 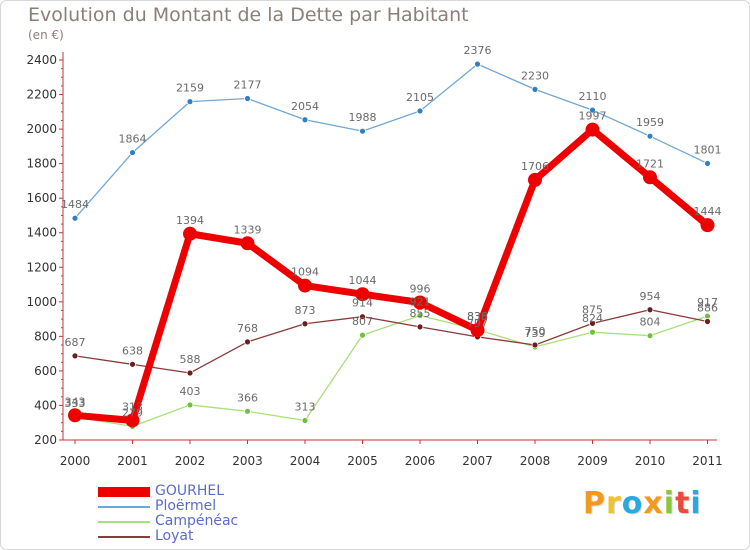 What do you see at coordinates (707, 461) in the screenshot?
I see `x-tick-label: 2011` at bounding box center [707, 461].